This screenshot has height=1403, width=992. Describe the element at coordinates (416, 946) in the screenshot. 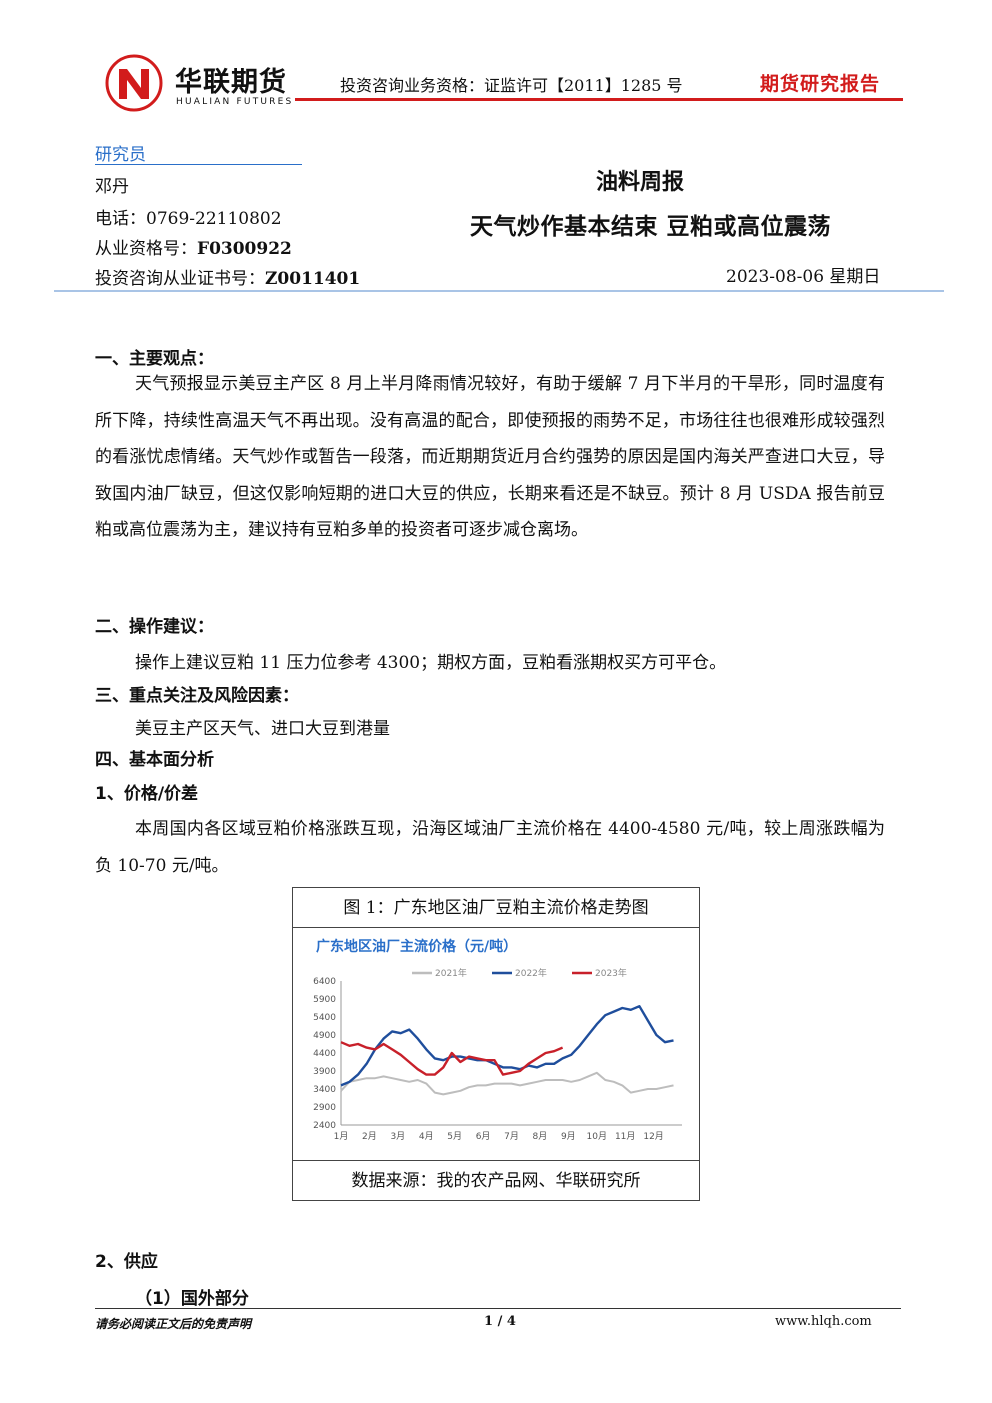

I see `chart-title: 广东地区油厂主流价格（元/吨）` at that location.